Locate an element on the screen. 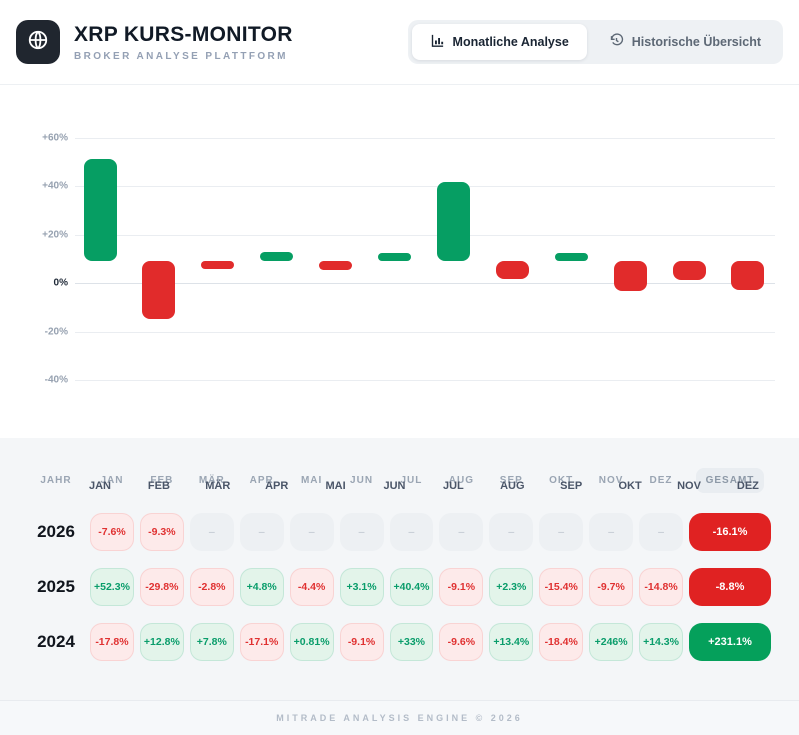  cell-2026-okt: – is located at coordinates (561, 532).